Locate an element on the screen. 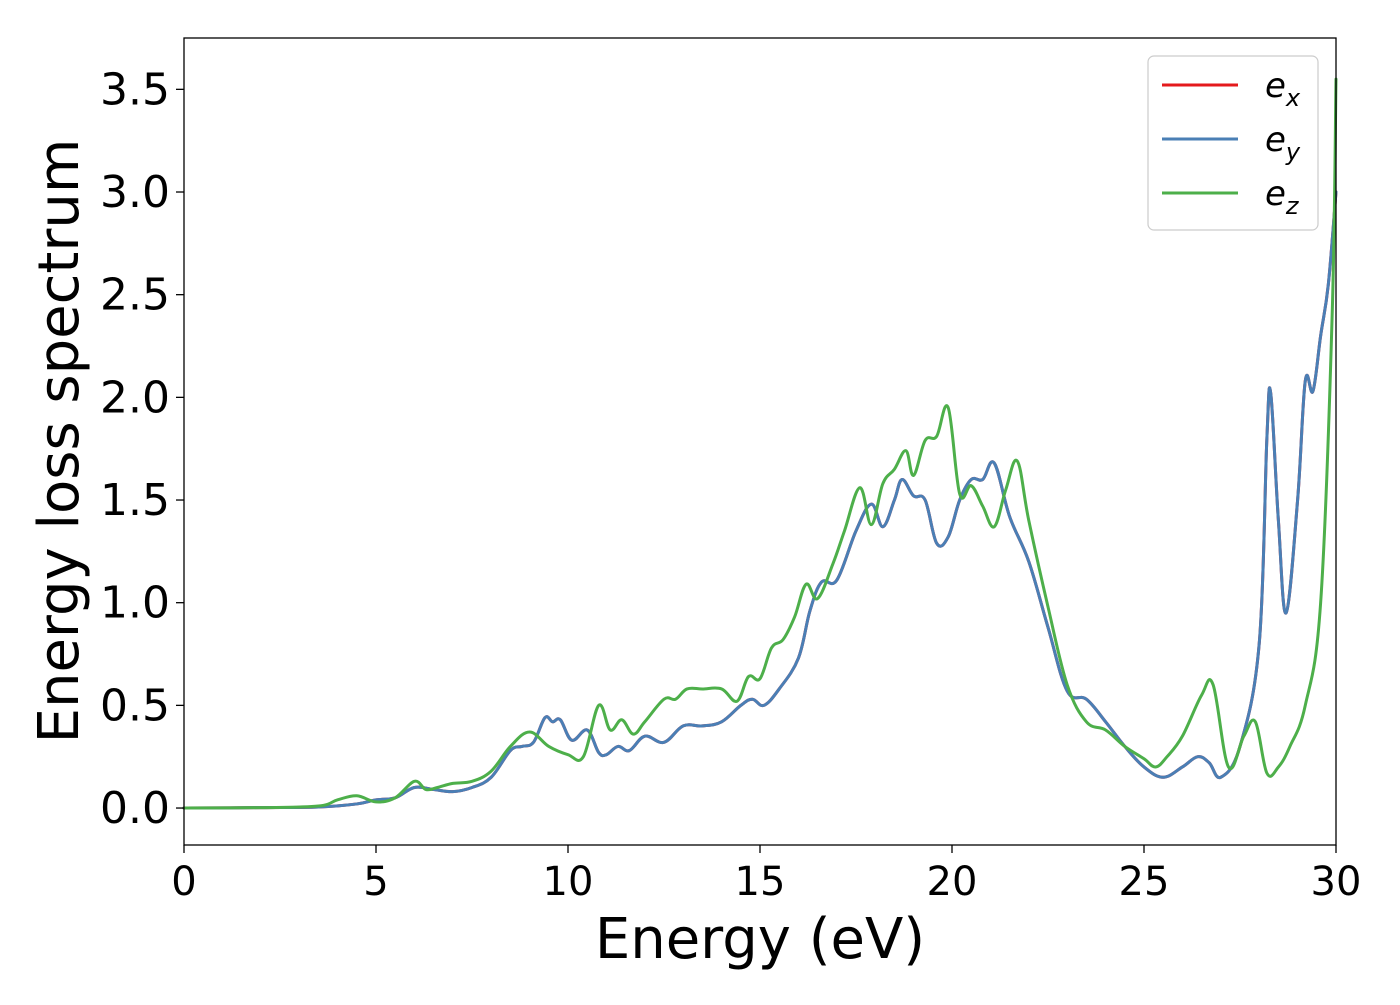  legend-items: ex ey ez is located at coordinates (1231, 143).